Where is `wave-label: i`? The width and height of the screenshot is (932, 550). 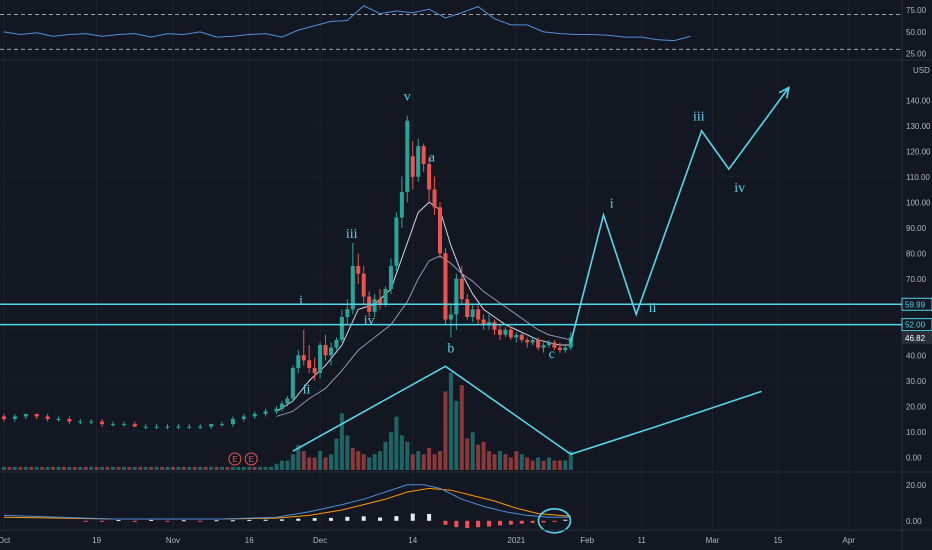 wave-label: i is located at coordinates (301, 300).